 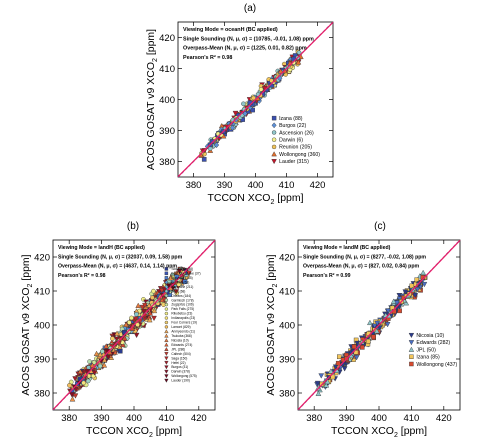 What do you see at coordinates (167, 131) in the screenshot?
I see `y-tick-label: 390` at bounding box center [167, 131].